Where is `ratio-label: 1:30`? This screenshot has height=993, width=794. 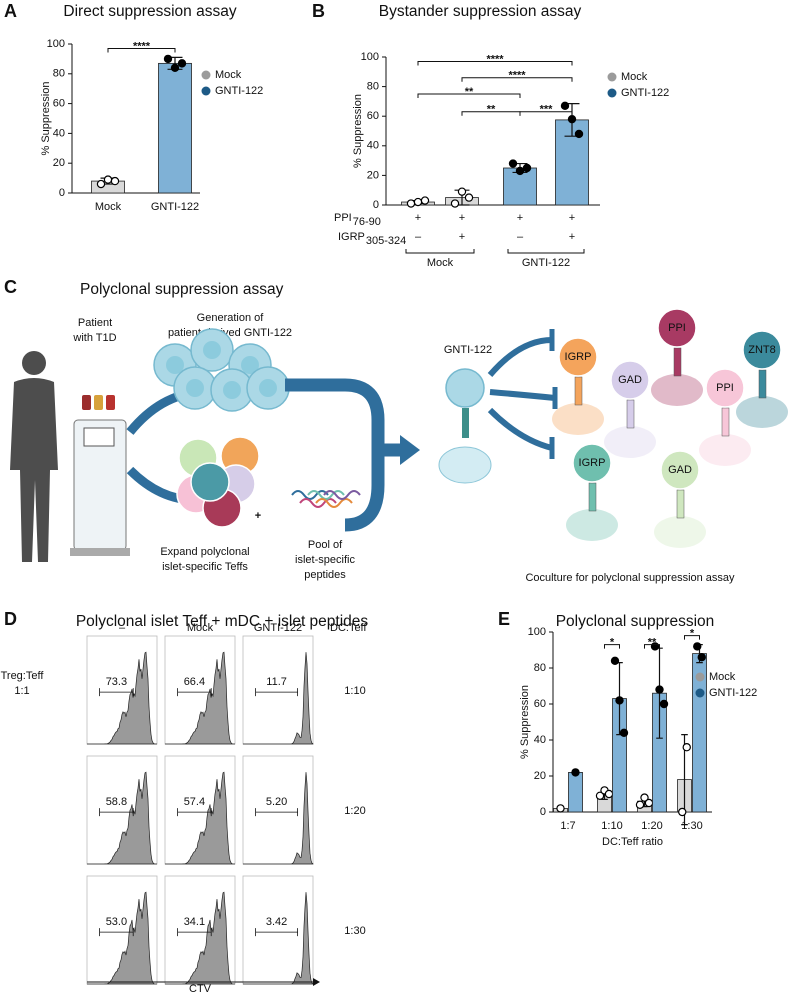 ratio-label: 1:30 is located at coordinates (354, 931).